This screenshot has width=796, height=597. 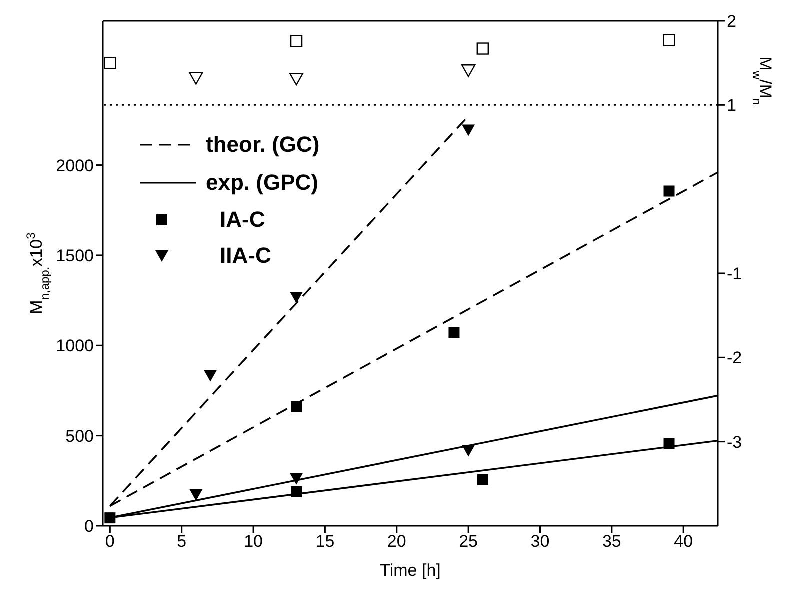 What do you see at coordinates (731, 22) in the screenshot?
I see `y2-tick-label: 2` at bounding box center [731, 22].